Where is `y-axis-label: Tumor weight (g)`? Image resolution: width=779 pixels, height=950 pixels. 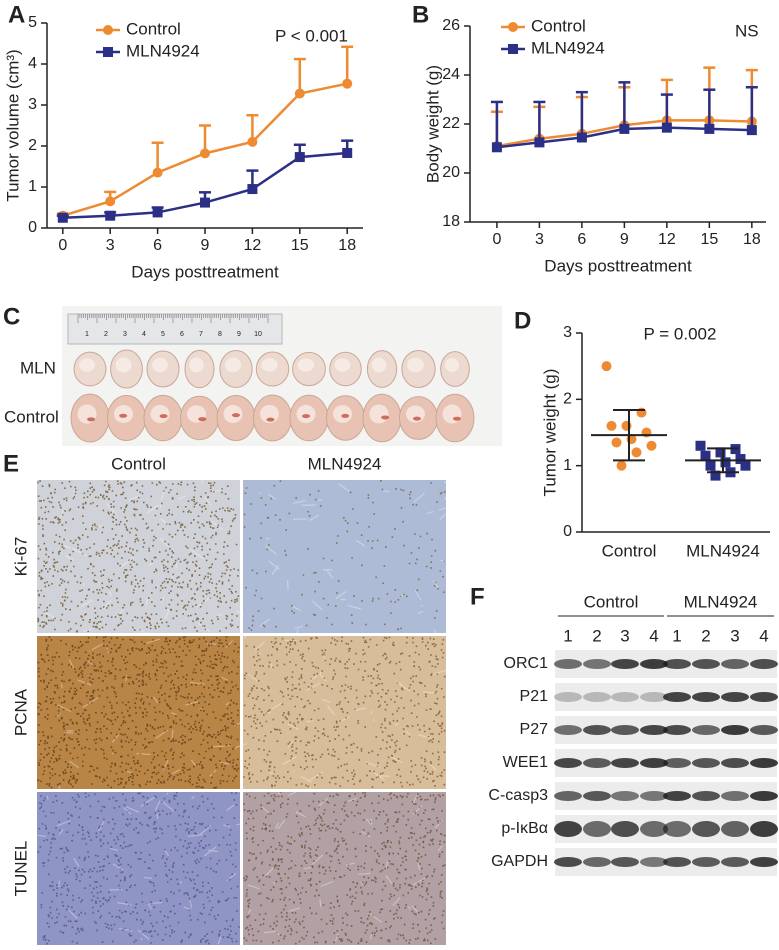 y-axis-label: Tumor weight (g) is located at coordinates (549, 433).